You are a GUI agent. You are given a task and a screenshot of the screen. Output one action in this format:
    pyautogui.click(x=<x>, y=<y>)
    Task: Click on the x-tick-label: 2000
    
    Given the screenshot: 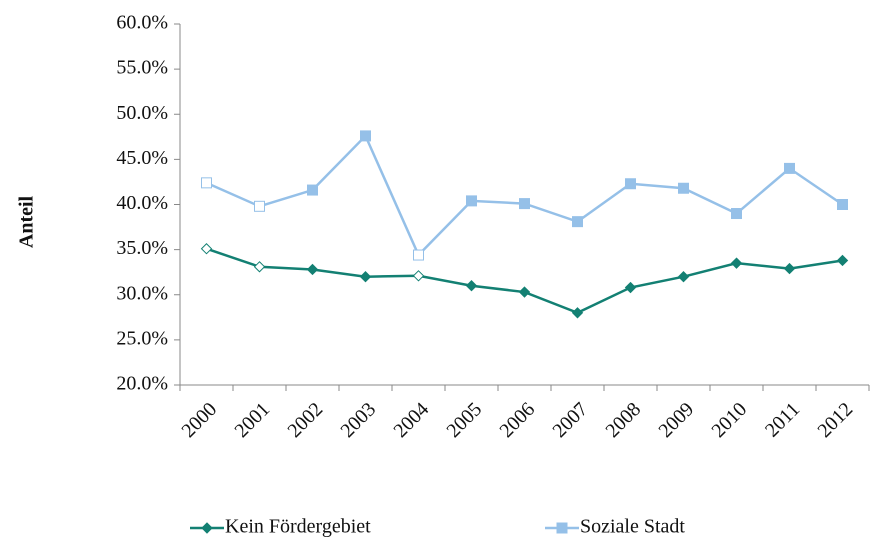 What is the action you would take?
    pyautogui.click(x=199, y=420)
    